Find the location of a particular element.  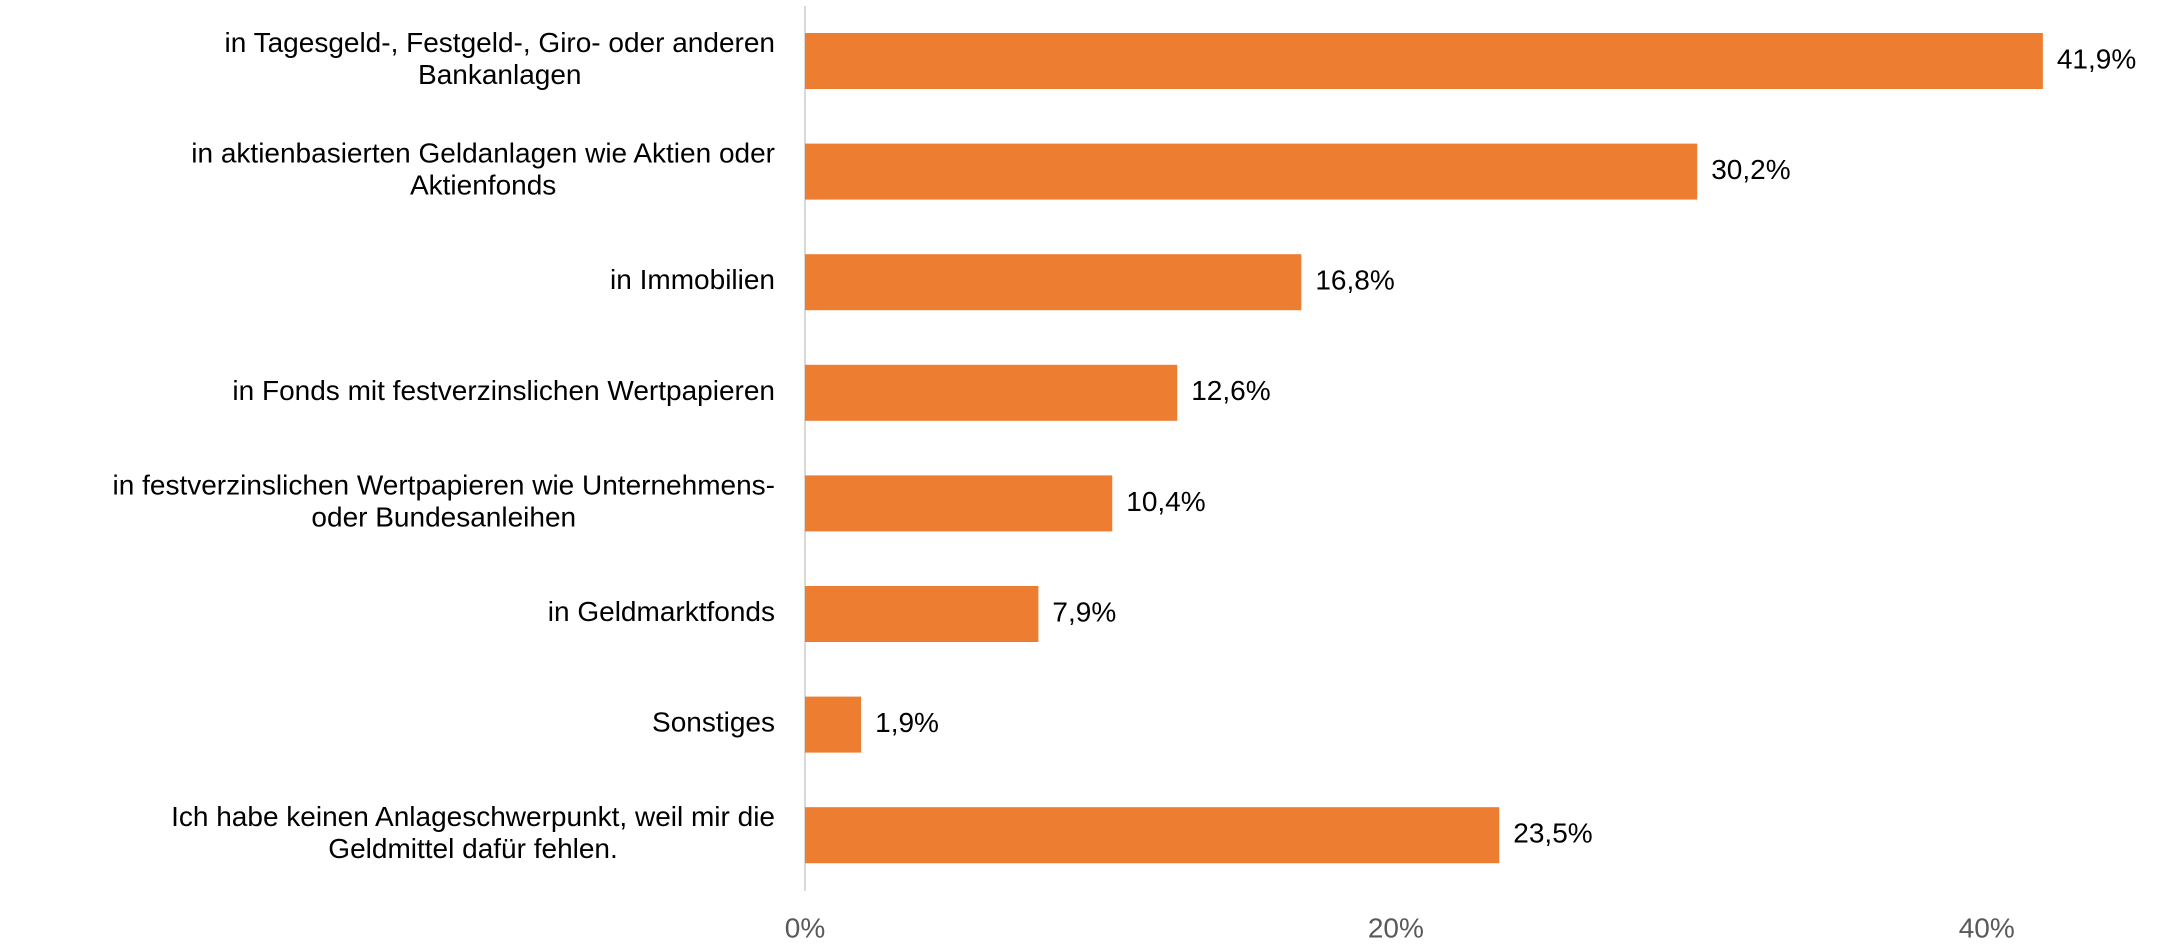

category-label: Sonstiges is located at coordinates (713, 722).